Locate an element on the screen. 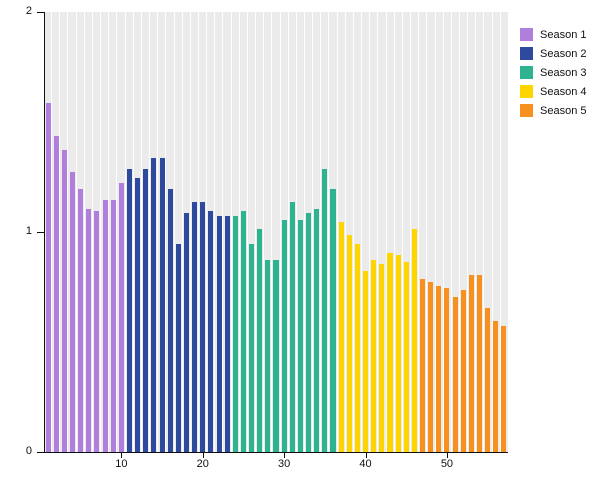  legend-label: Season 1 is located at coordinates (563, 34).